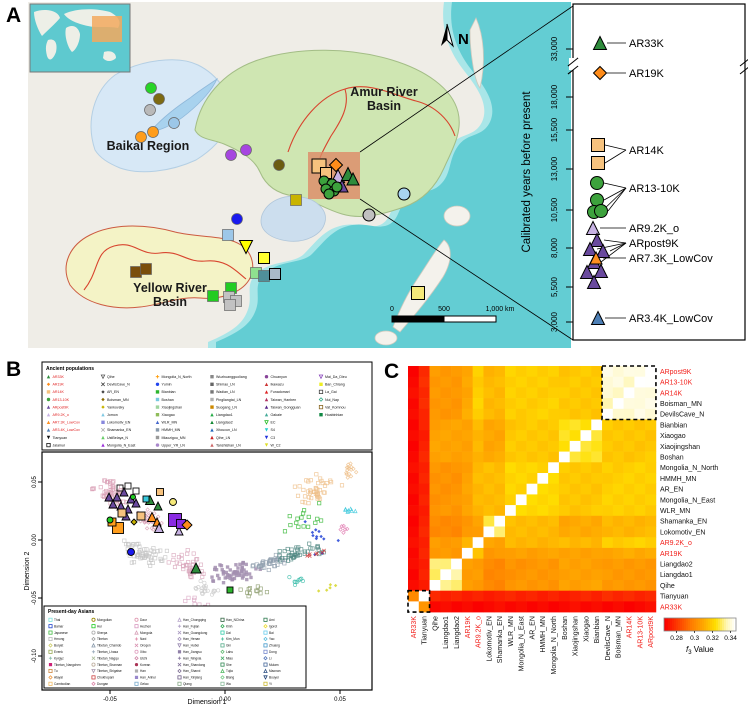 This screenshot has width=748, height=705. What do you see at coordinates (168, 400) in the screenshot?
I see `legend-entry-label: Boshan` at bounding box center [168, 400].